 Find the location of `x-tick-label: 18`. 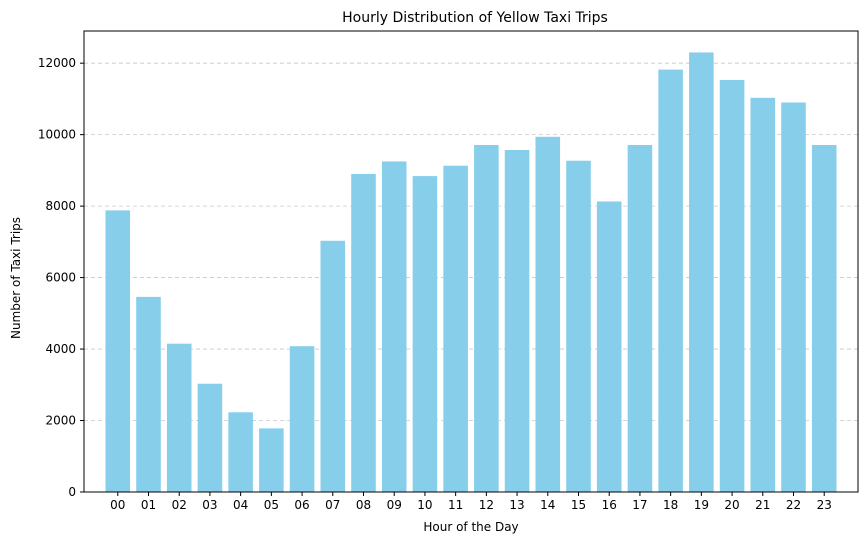

x-tick-label: 18 is located at coordinates (670, 505).